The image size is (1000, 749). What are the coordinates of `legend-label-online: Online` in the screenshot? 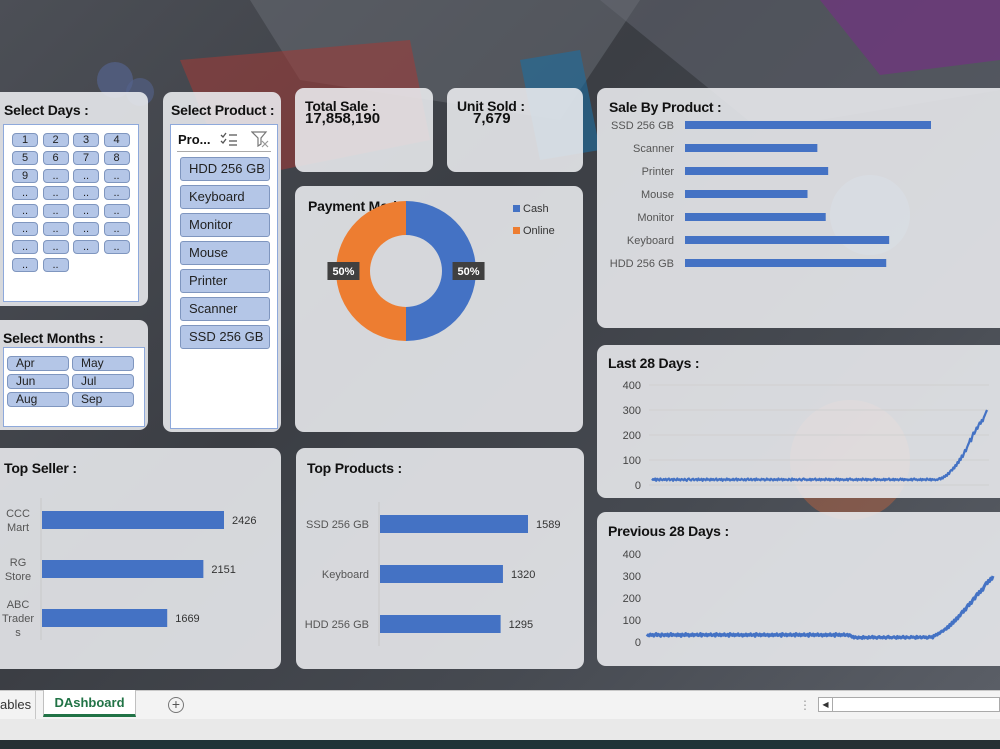 It's located at (539, 231).